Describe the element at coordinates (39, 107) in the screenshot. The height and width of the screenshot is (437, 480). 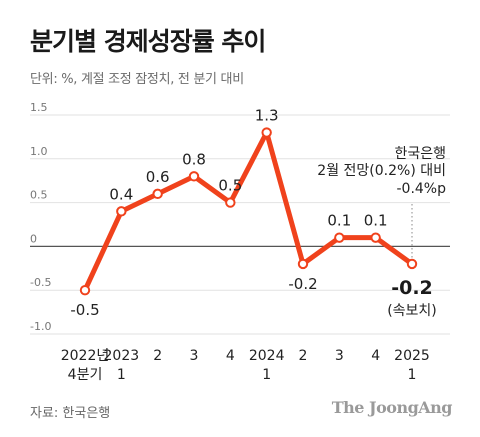
I see `y-tick-label: 1.5` at that location.